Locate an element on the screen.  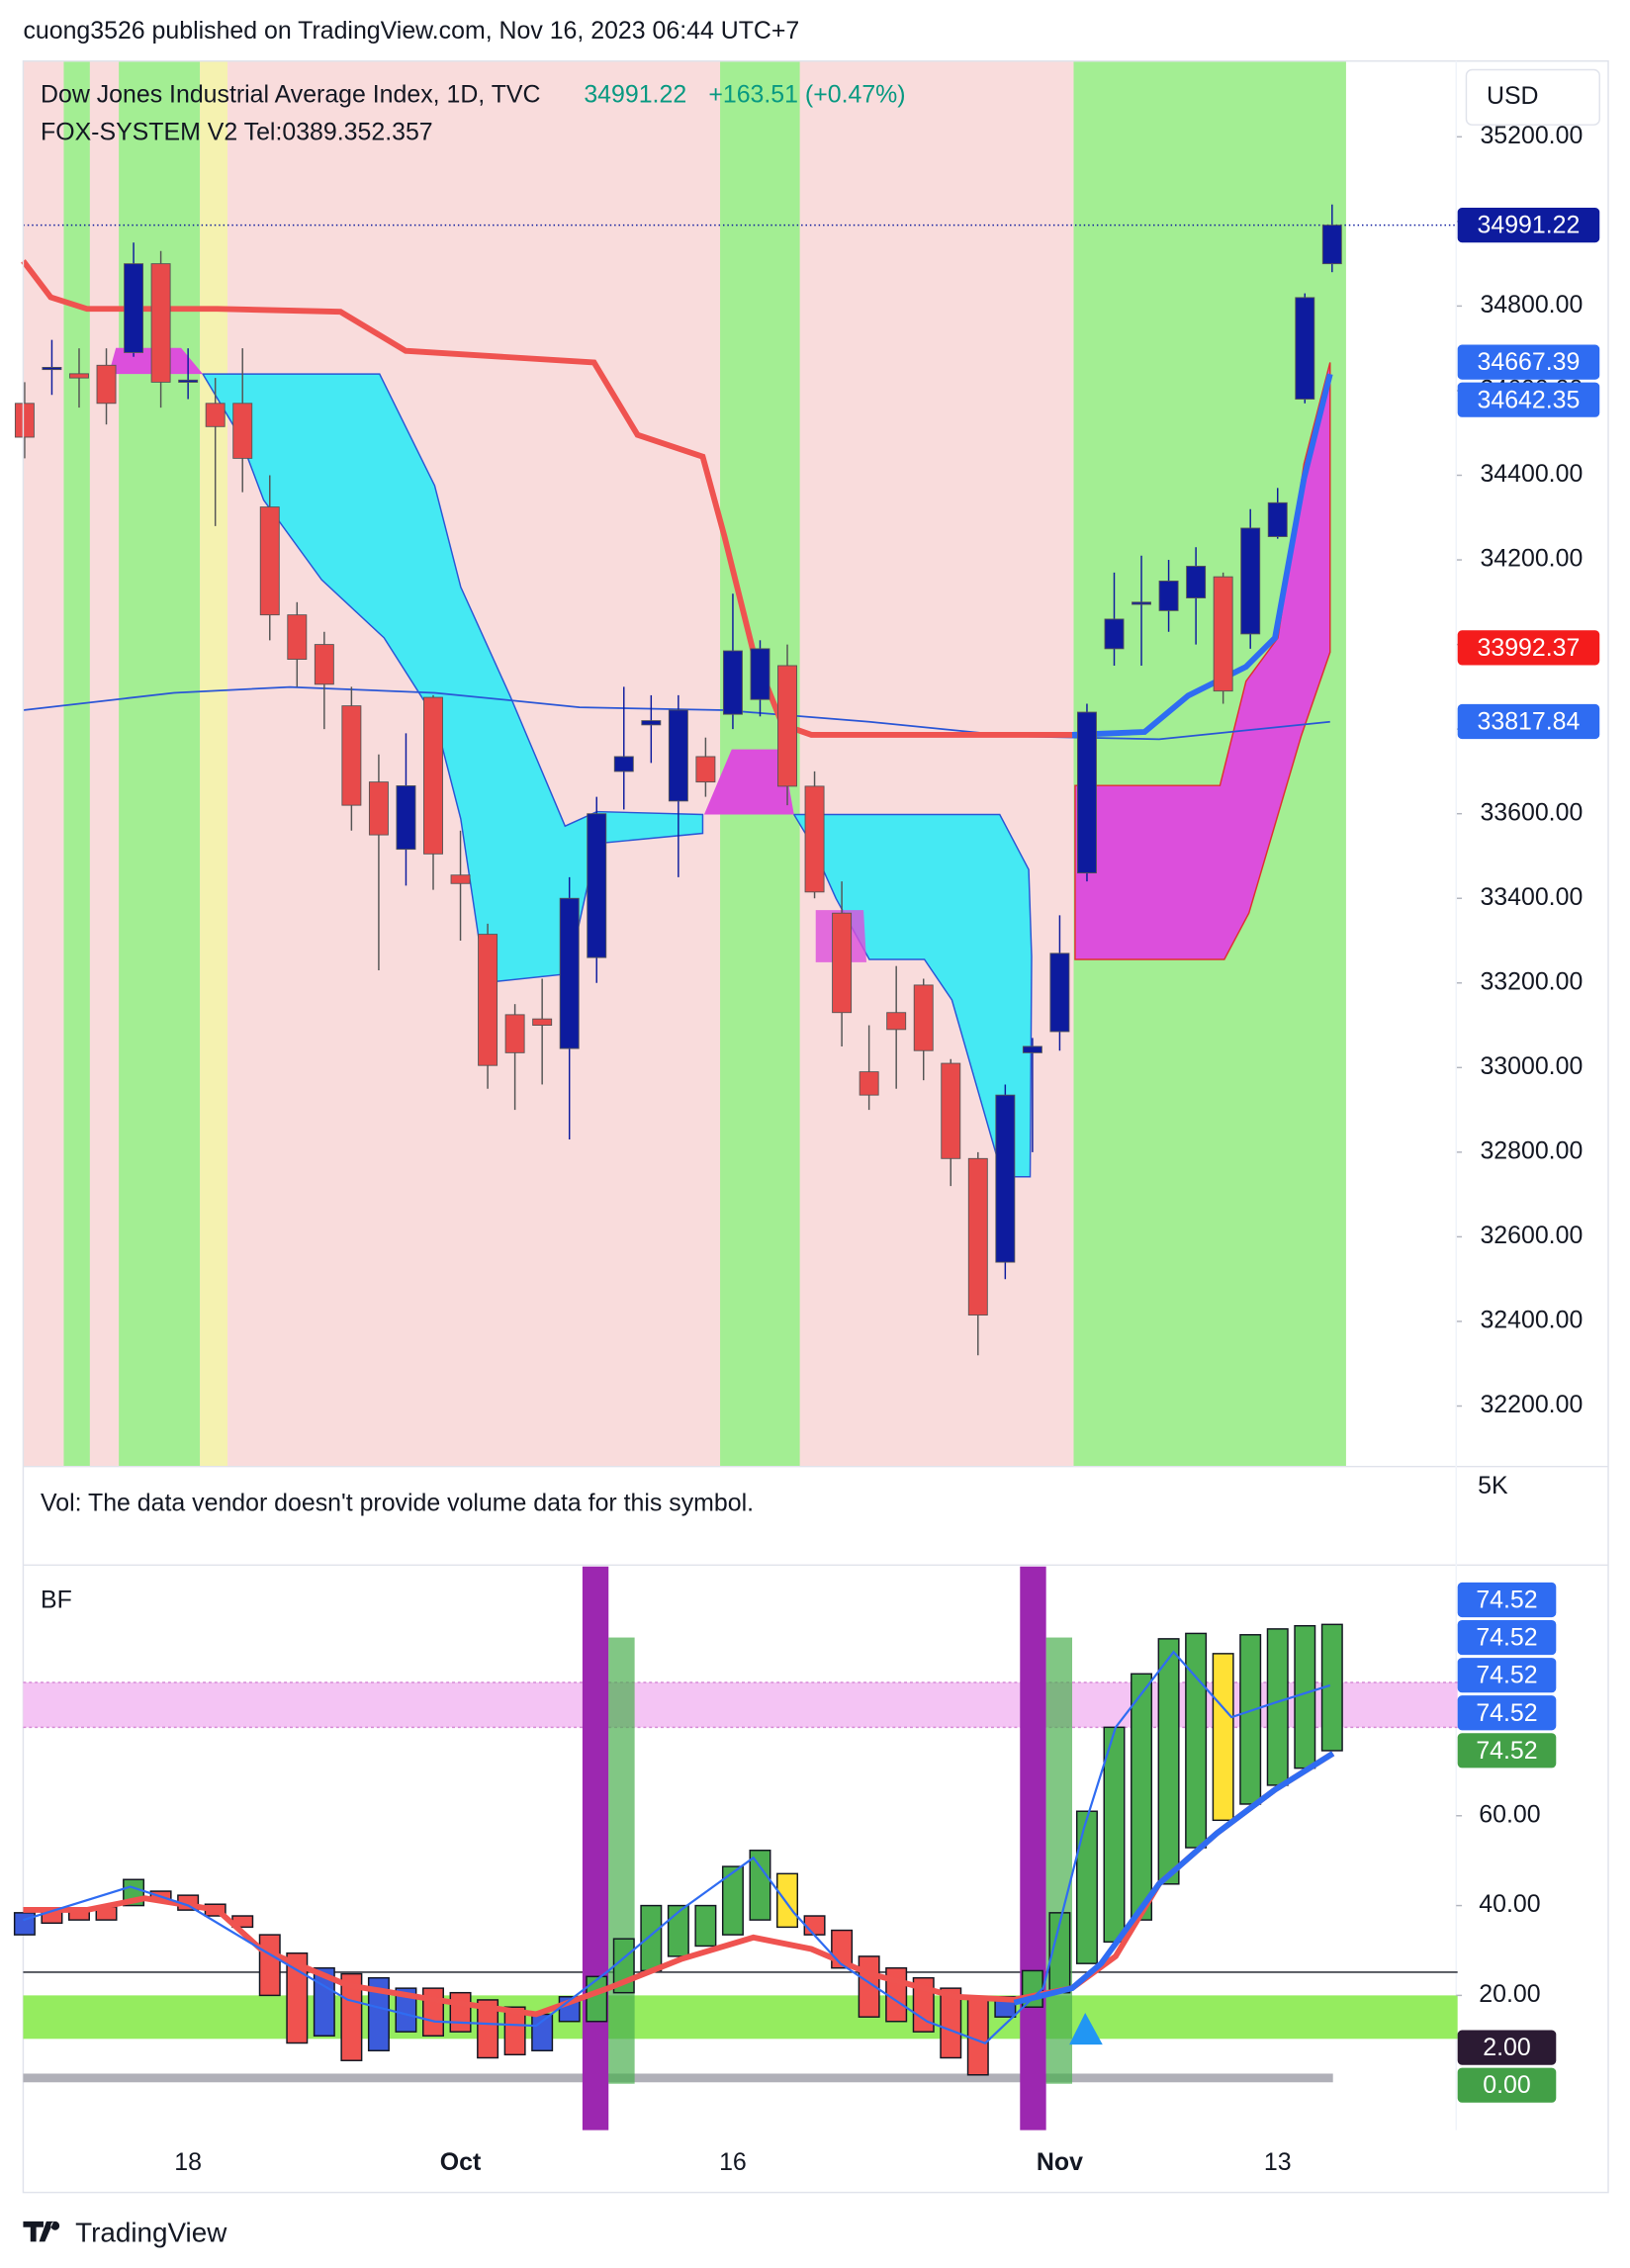
price-label: 33817.84 is located at coordinates (1529, 722).